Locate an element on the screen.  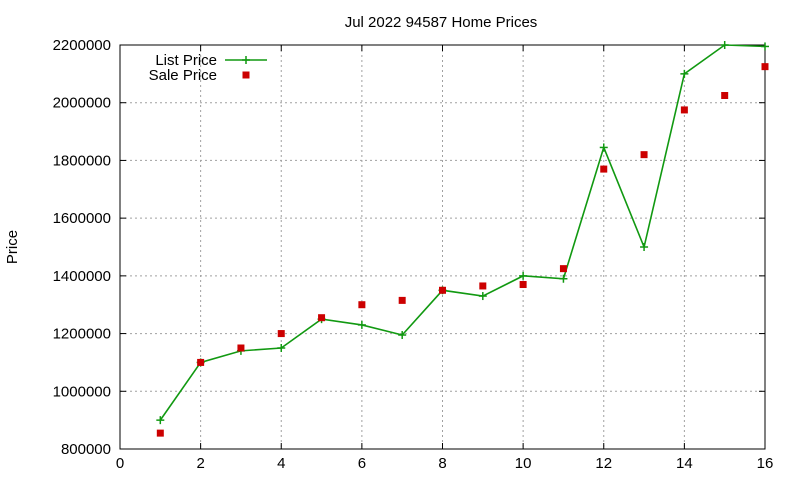
y-tick-label: 1800000 is located at coordinates (82, 160).